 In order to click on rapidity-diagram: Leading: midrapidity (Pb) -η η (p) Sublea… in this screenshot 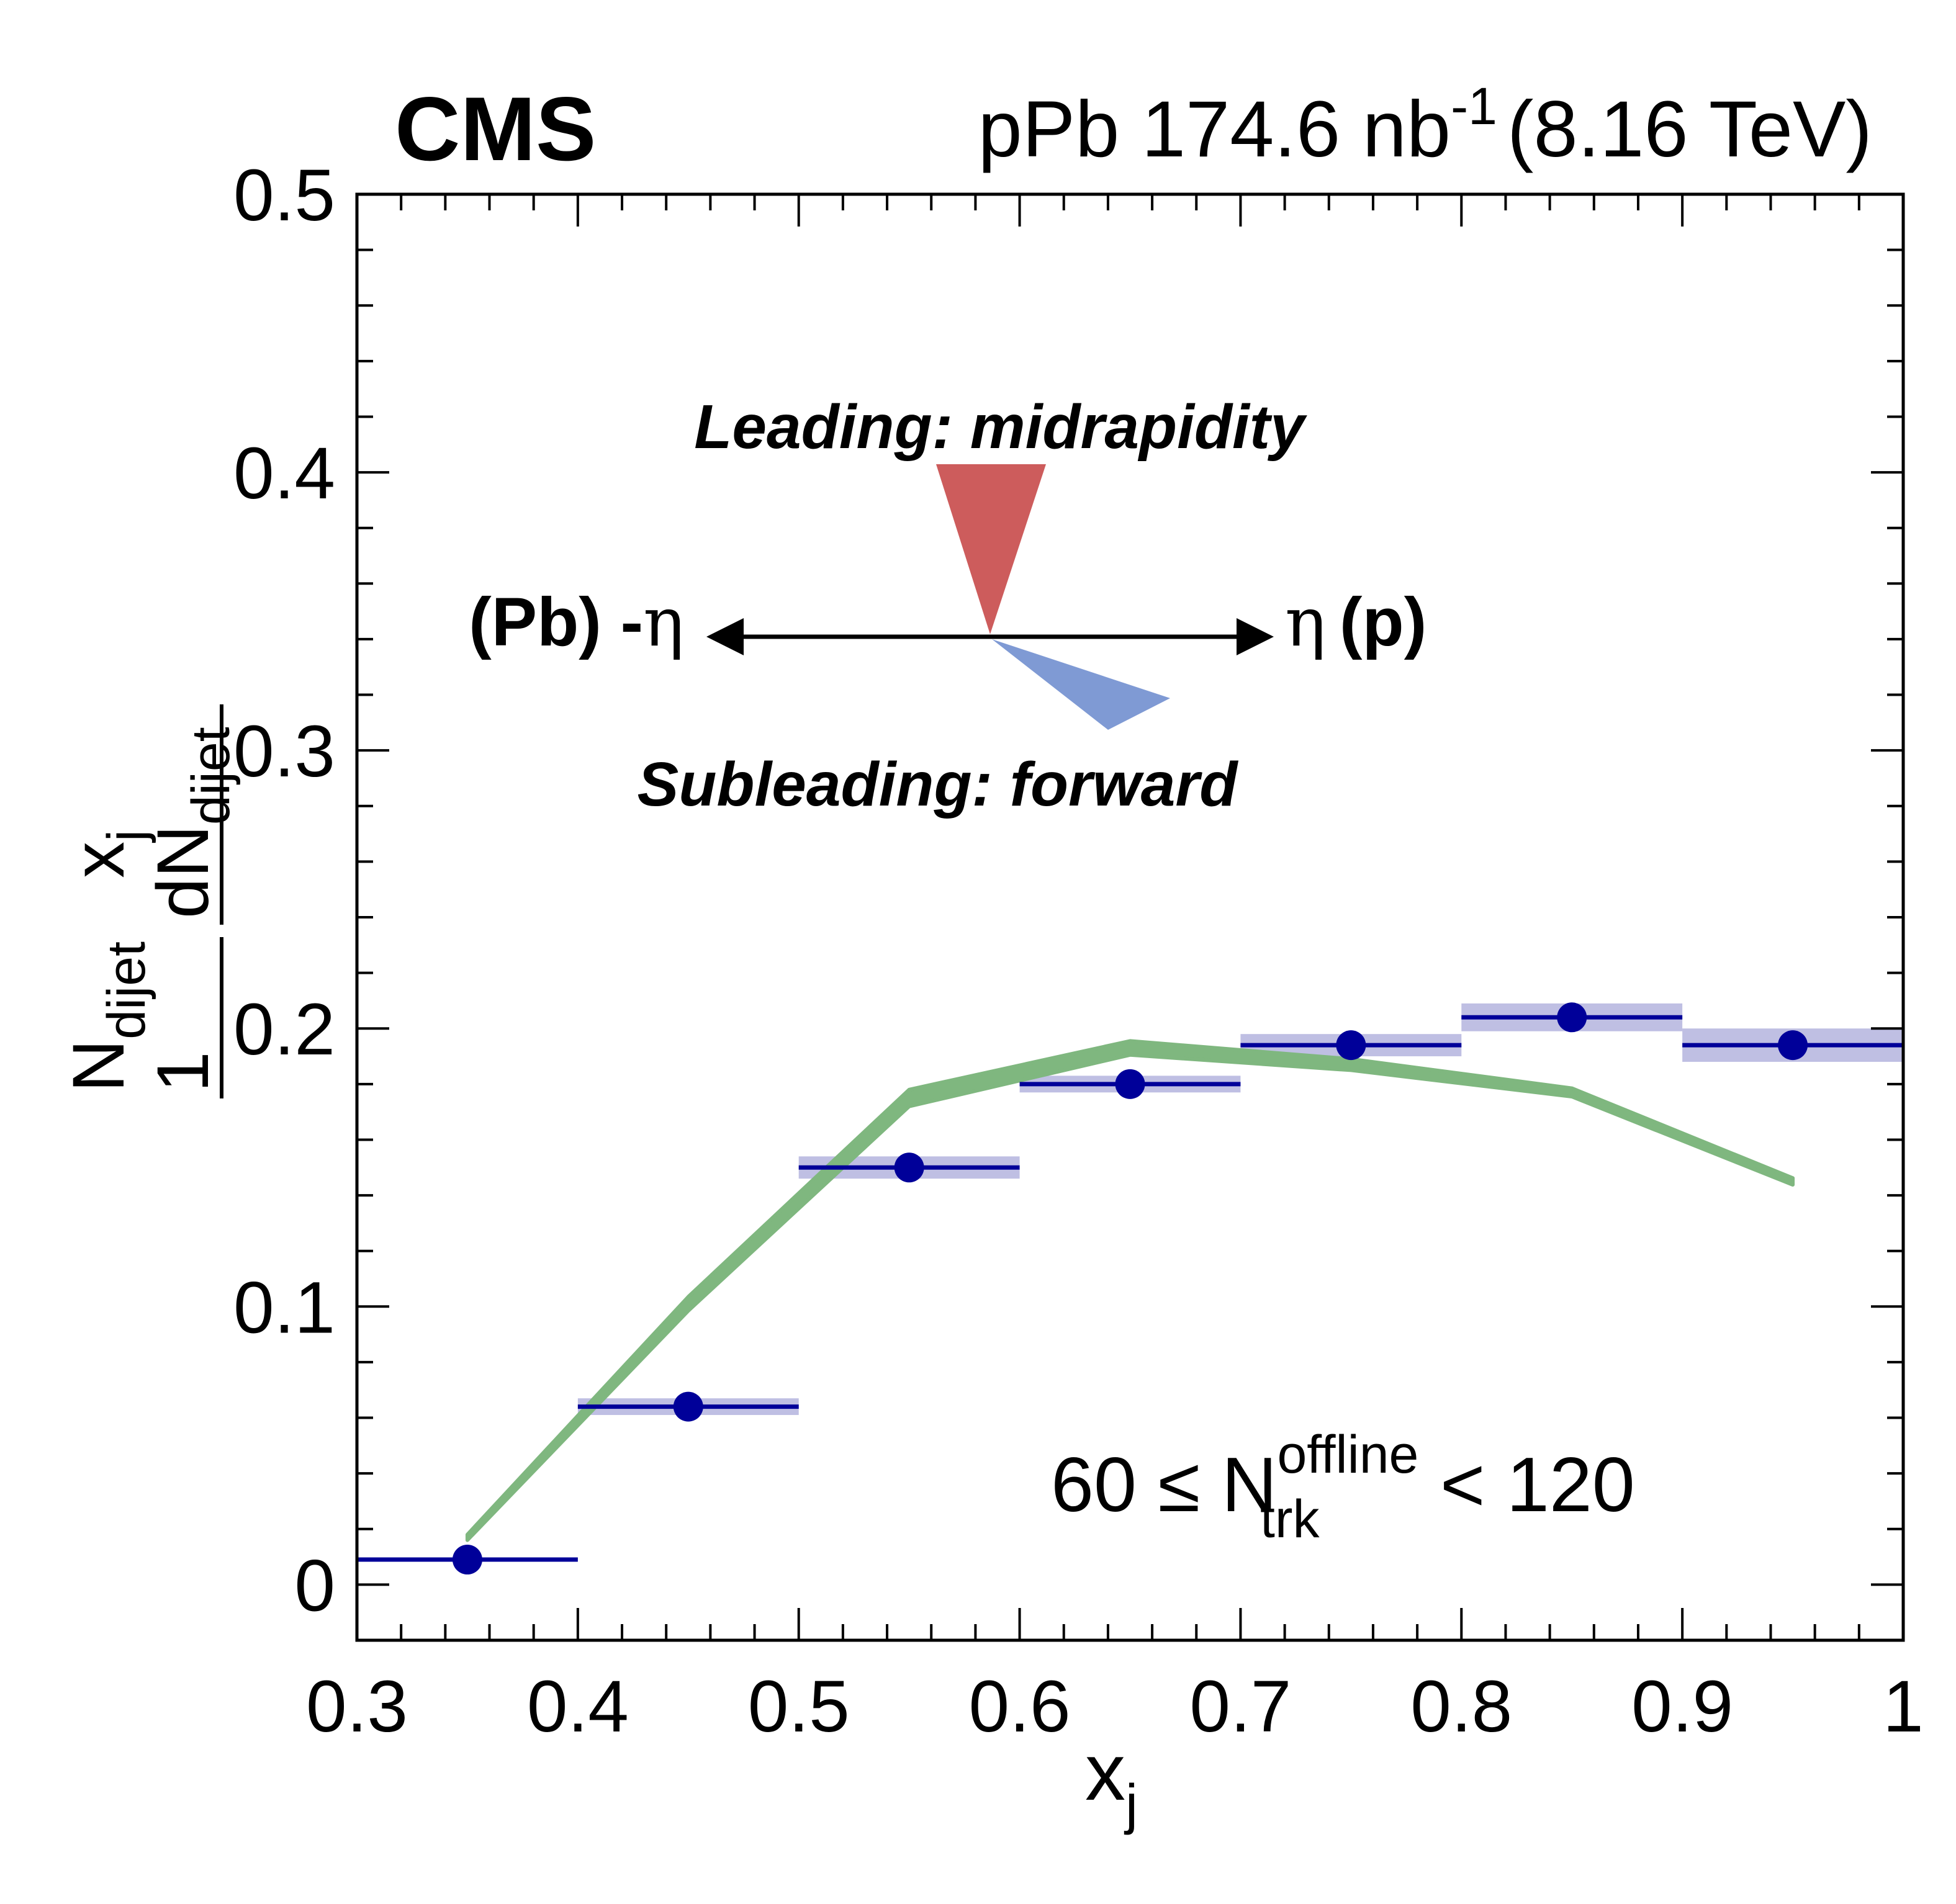, I will do `click(947, 606)`.